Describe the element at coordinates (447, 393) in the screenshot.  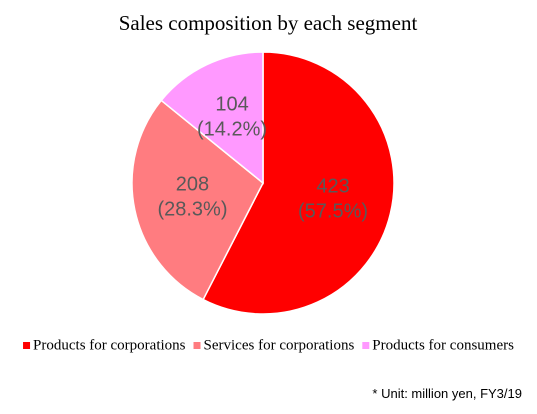
I see `footnote: * Unit: million yen, FY3/19` at that location.